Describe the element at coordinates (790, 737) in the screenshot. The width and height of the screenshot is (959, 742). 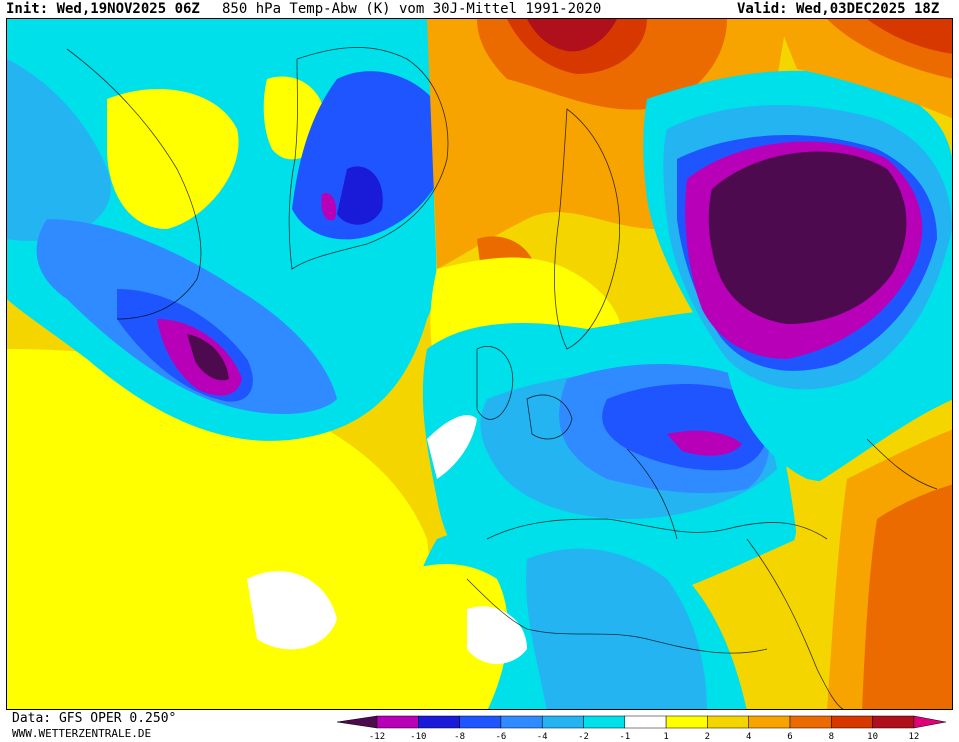
I see `legend-tick-label: 6` at that location.